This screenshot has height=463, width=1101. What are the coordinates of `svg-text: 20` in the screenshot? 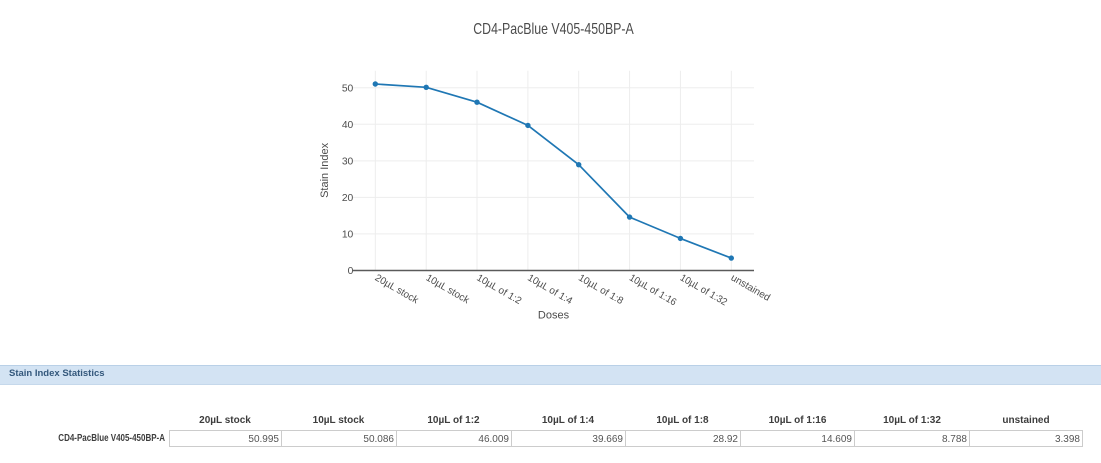 It's located at (348, 198).